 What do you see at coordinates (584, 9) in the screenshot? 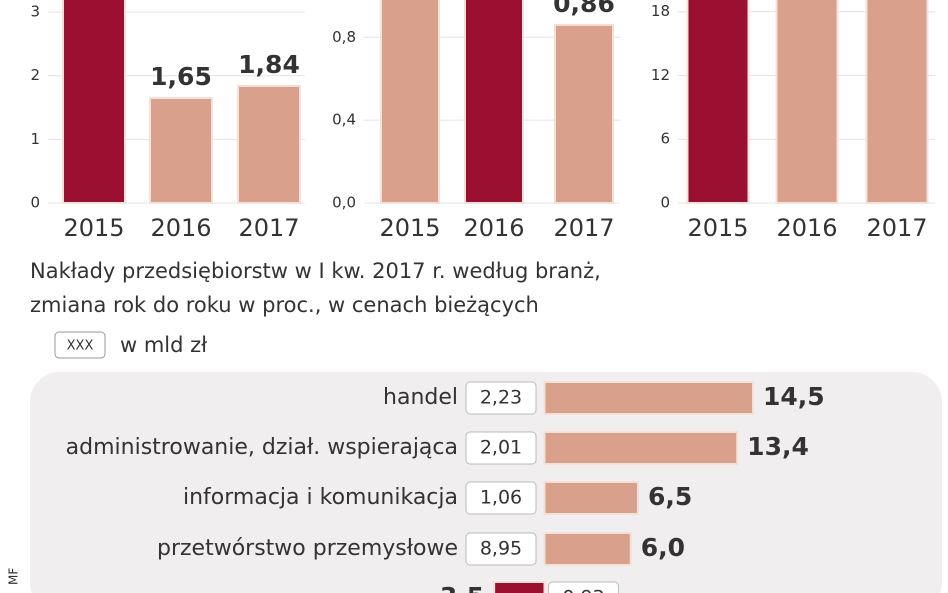
I see `value-label: 0,86` at bounding box center [584, 9].